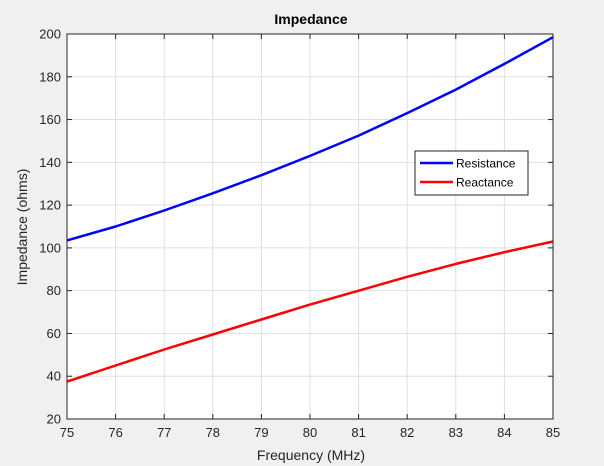 The image size is (604, 466). I want to click on x-axis-label: Frequency (MHz), so click(311, 455).